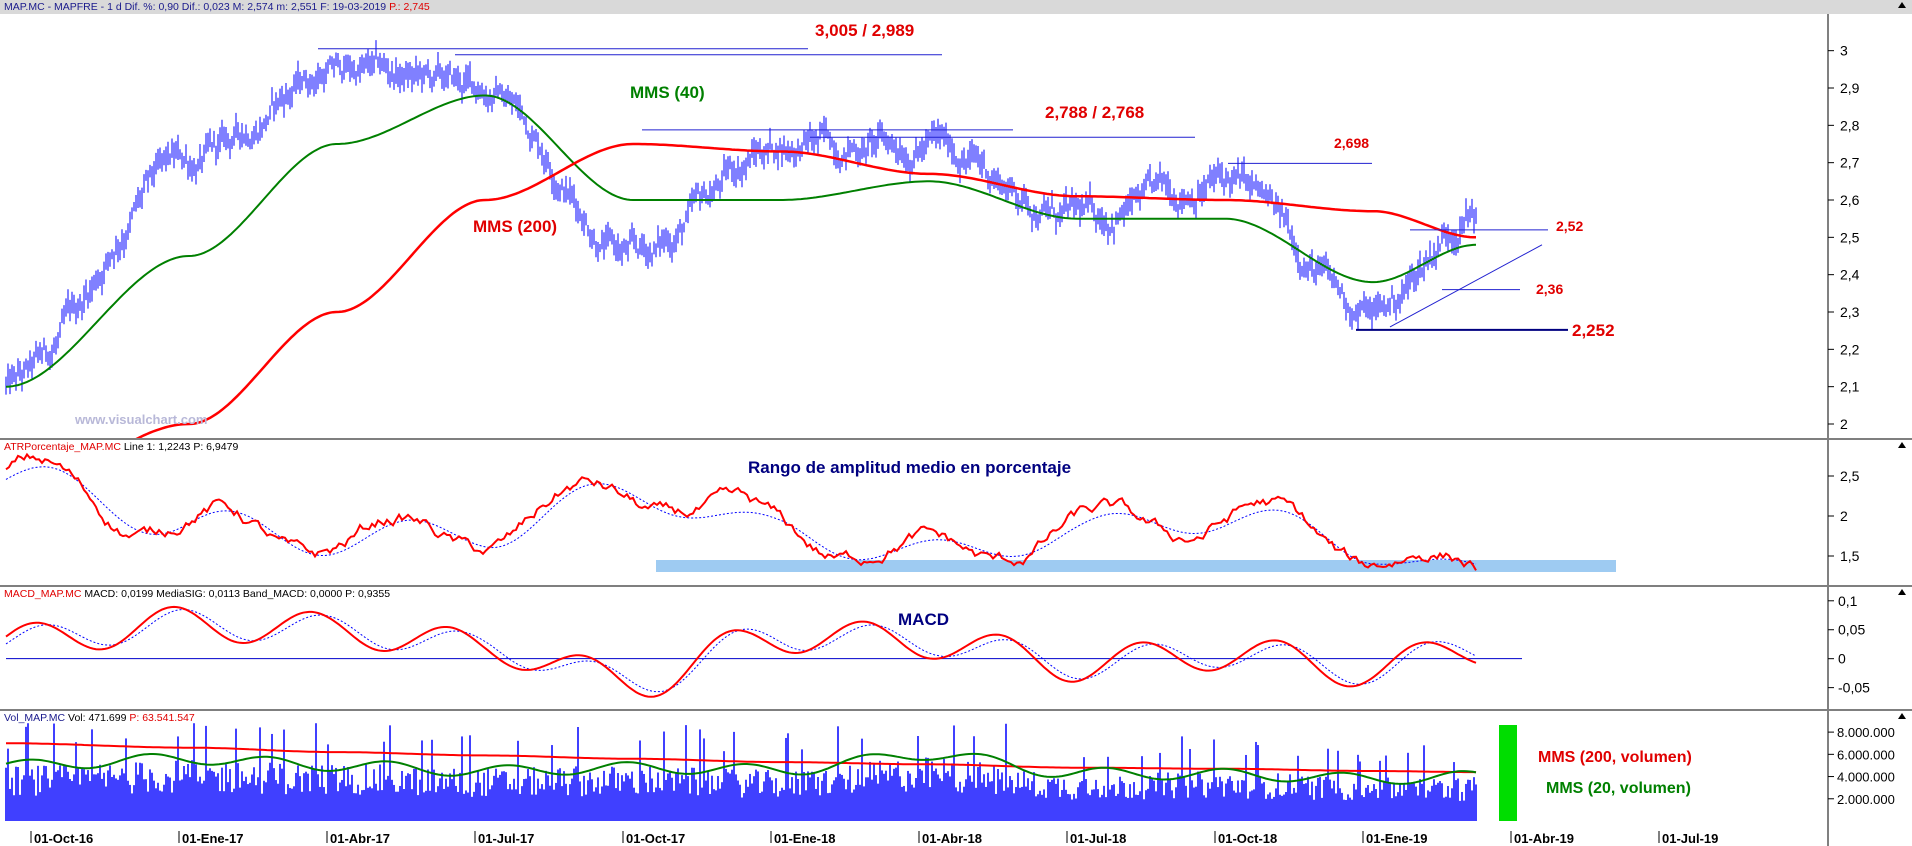 The height and width of the screenshot is (846, 1912). I want to click on legend-mms200-volume: MMS (200, volumen), so click(1615, 757).